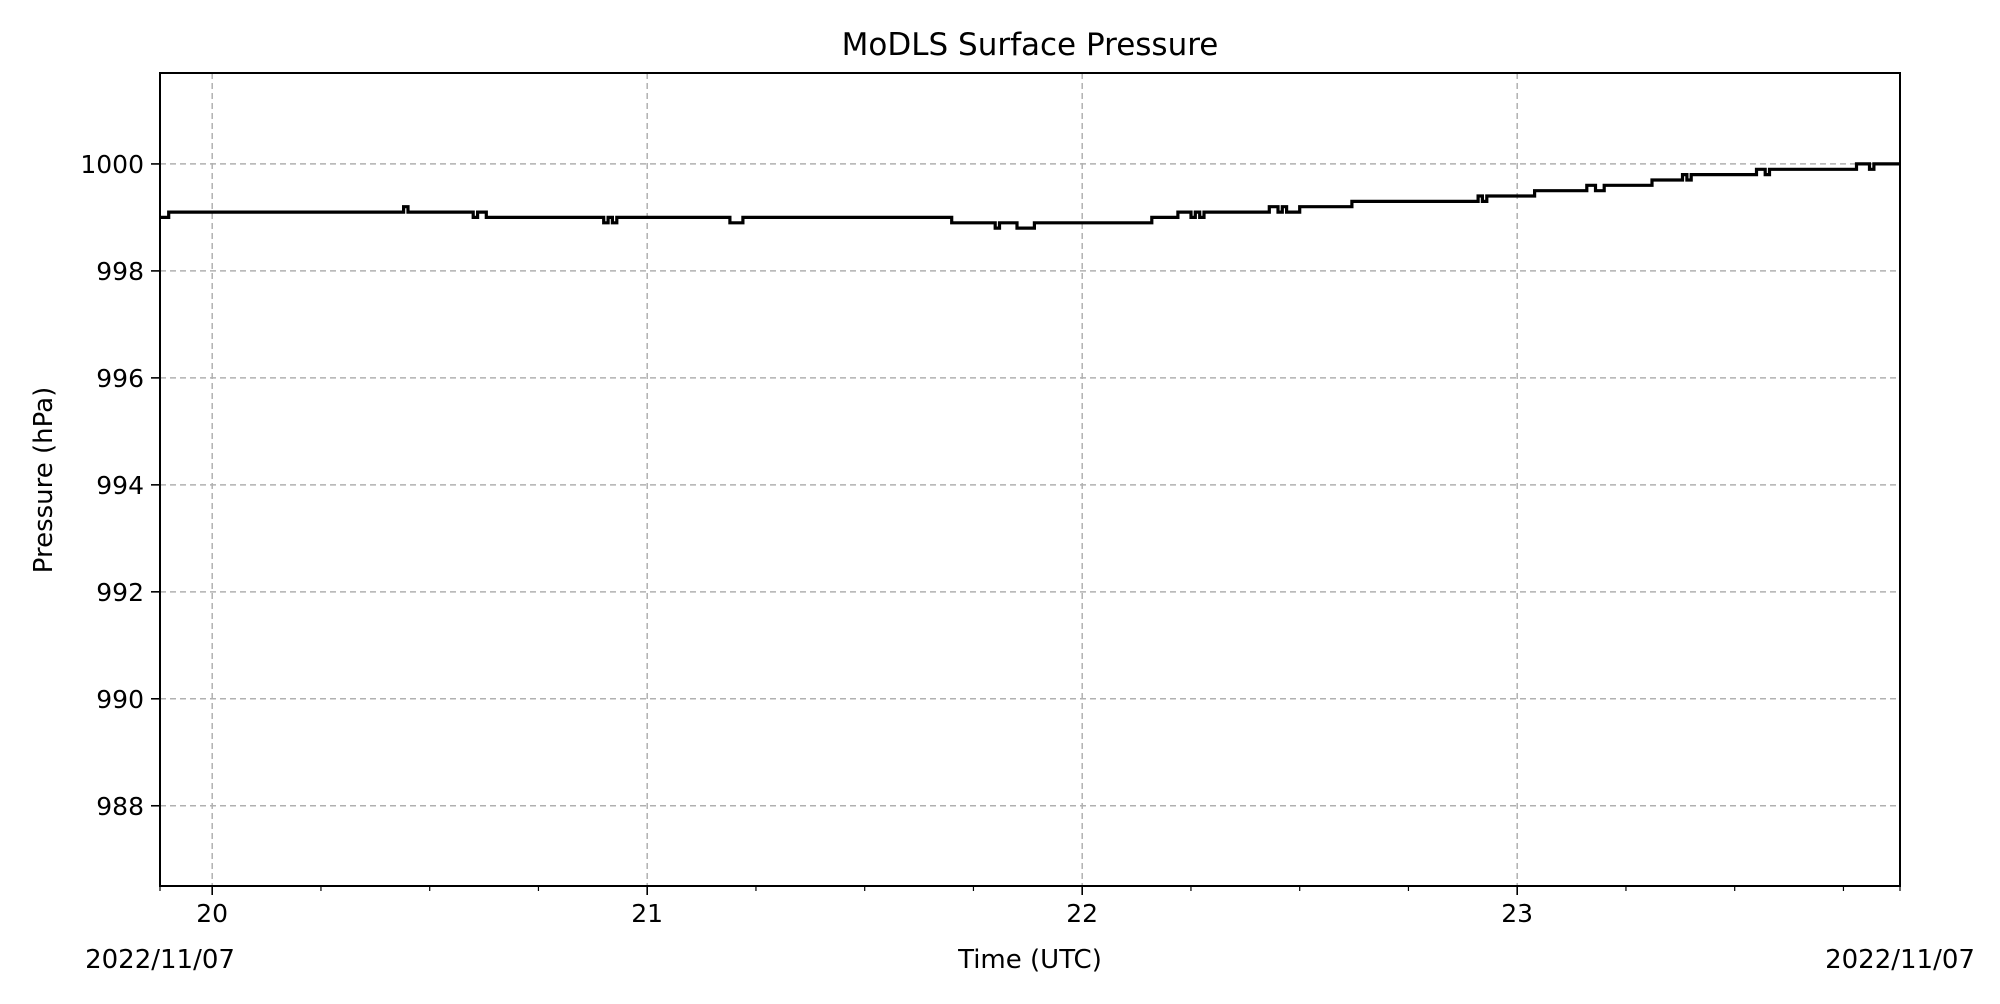  What do you see at coordinates (1900, 960) in the screenshot?
I see `date-label-end: 2022/11/07` at bounding box center [1900, 960].